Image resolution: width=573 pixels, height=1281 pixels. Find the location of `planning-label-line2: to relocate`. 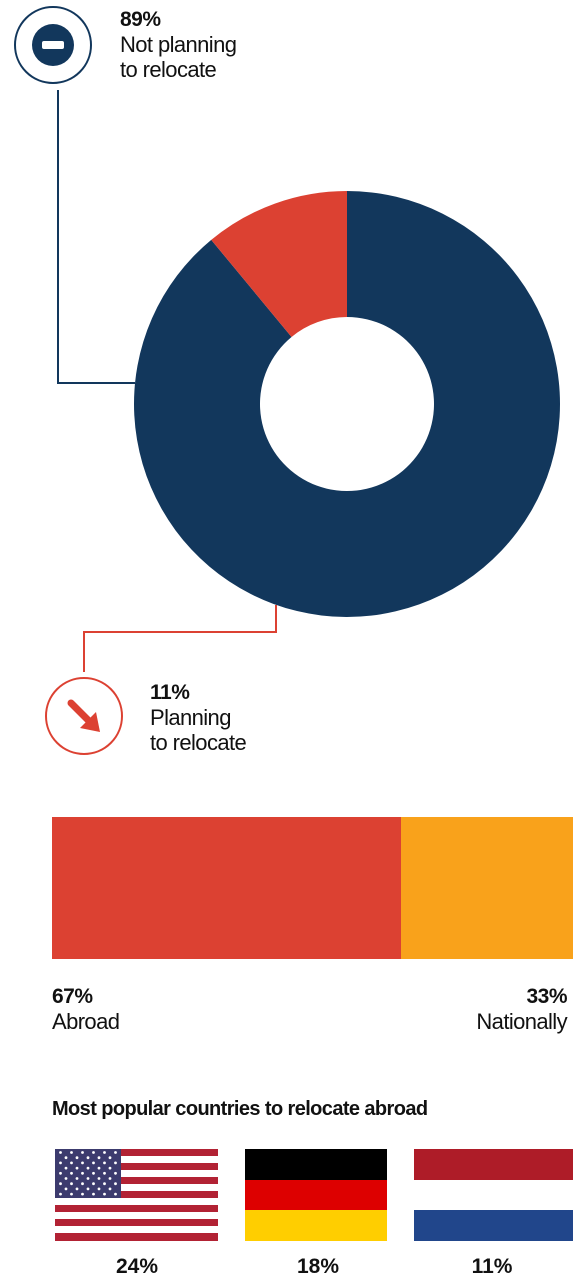

planning-label-line2: to relocate is located at coordinates (198, 742).